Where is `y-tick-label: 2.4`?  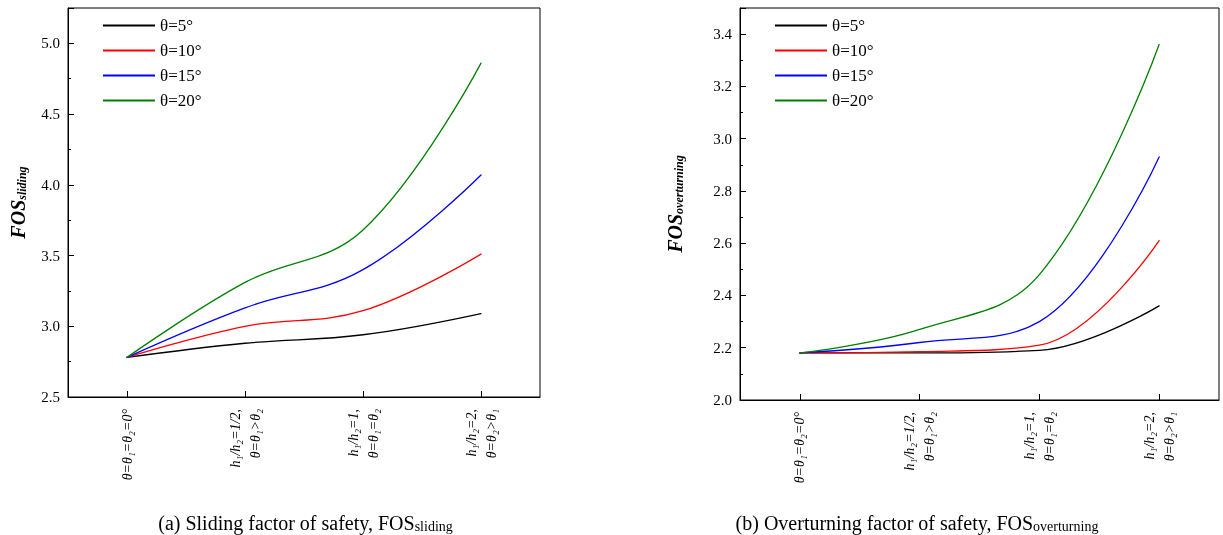 y-tick-label: 2.4 is located at coordinates (723, 295).